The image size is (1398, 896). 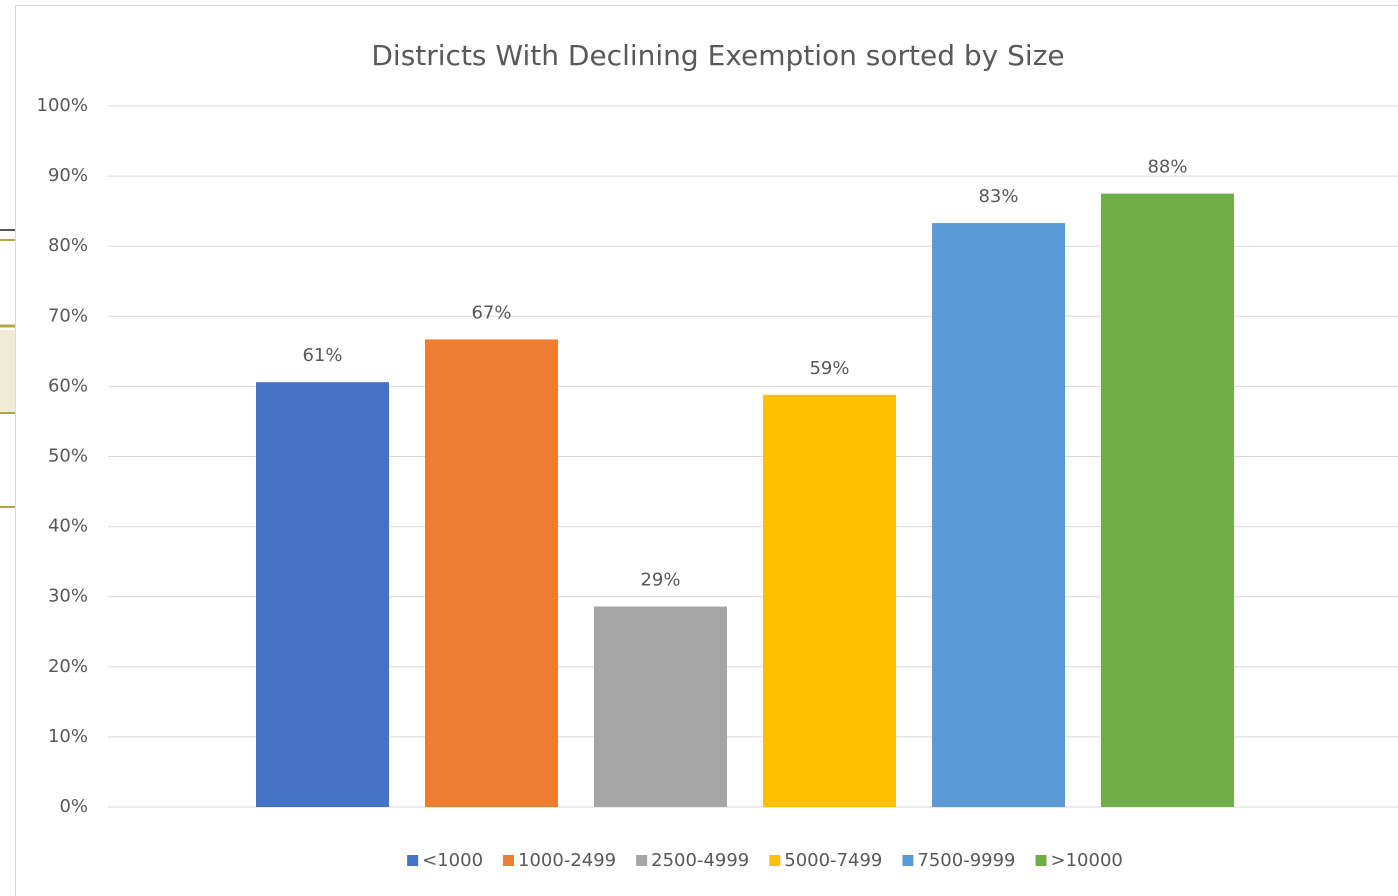 I want to click on y-tick-label: 100%, so click(x=62, y=105).